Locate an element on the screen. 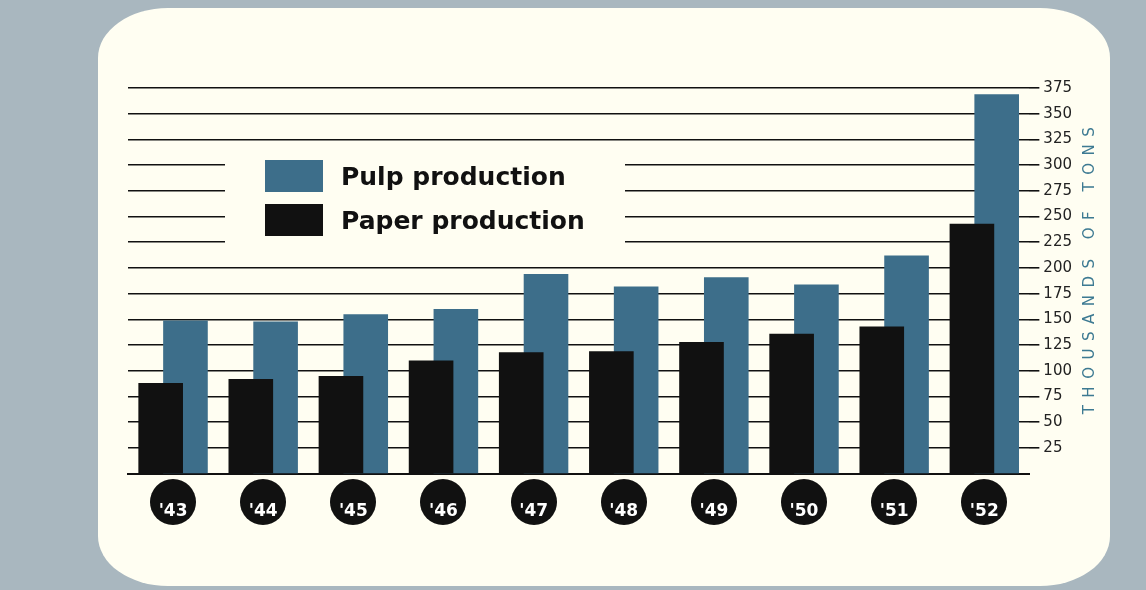  y-tick-label: 225 is located at coordinates (1058, 241).